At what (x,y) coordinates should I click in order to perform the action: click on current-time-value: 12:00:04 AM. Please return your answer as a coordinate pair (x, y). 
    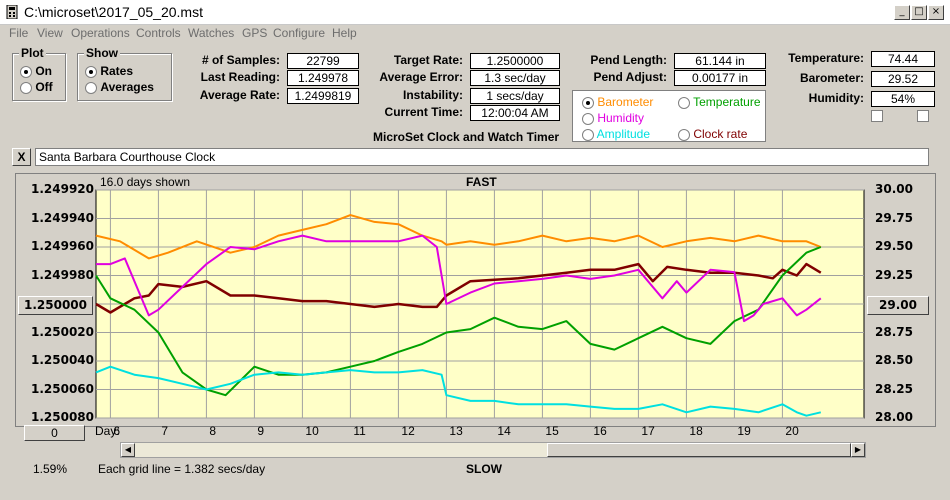
    Looking at the image, I should click on (515, 113).